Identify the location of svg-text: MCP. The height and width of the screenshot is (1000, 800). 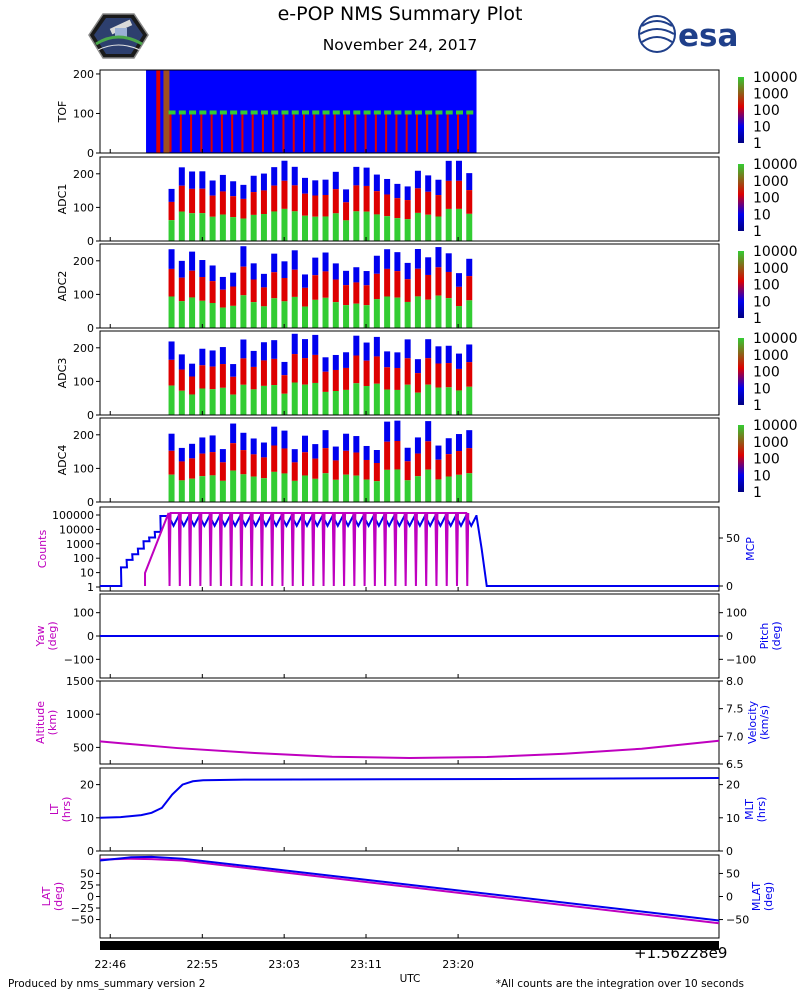
(750, 549).